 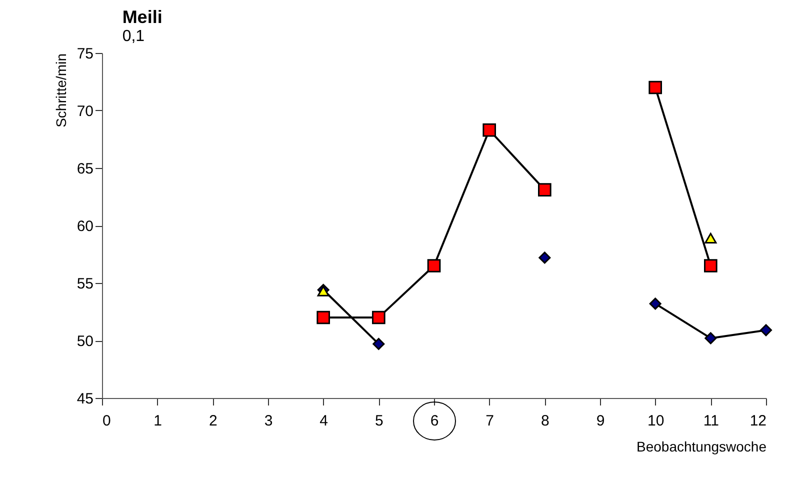 What do you see at coordinates (545, 421) in the screenshot?
I see `x-tick-label: 8` at bounding box center [545, 421].